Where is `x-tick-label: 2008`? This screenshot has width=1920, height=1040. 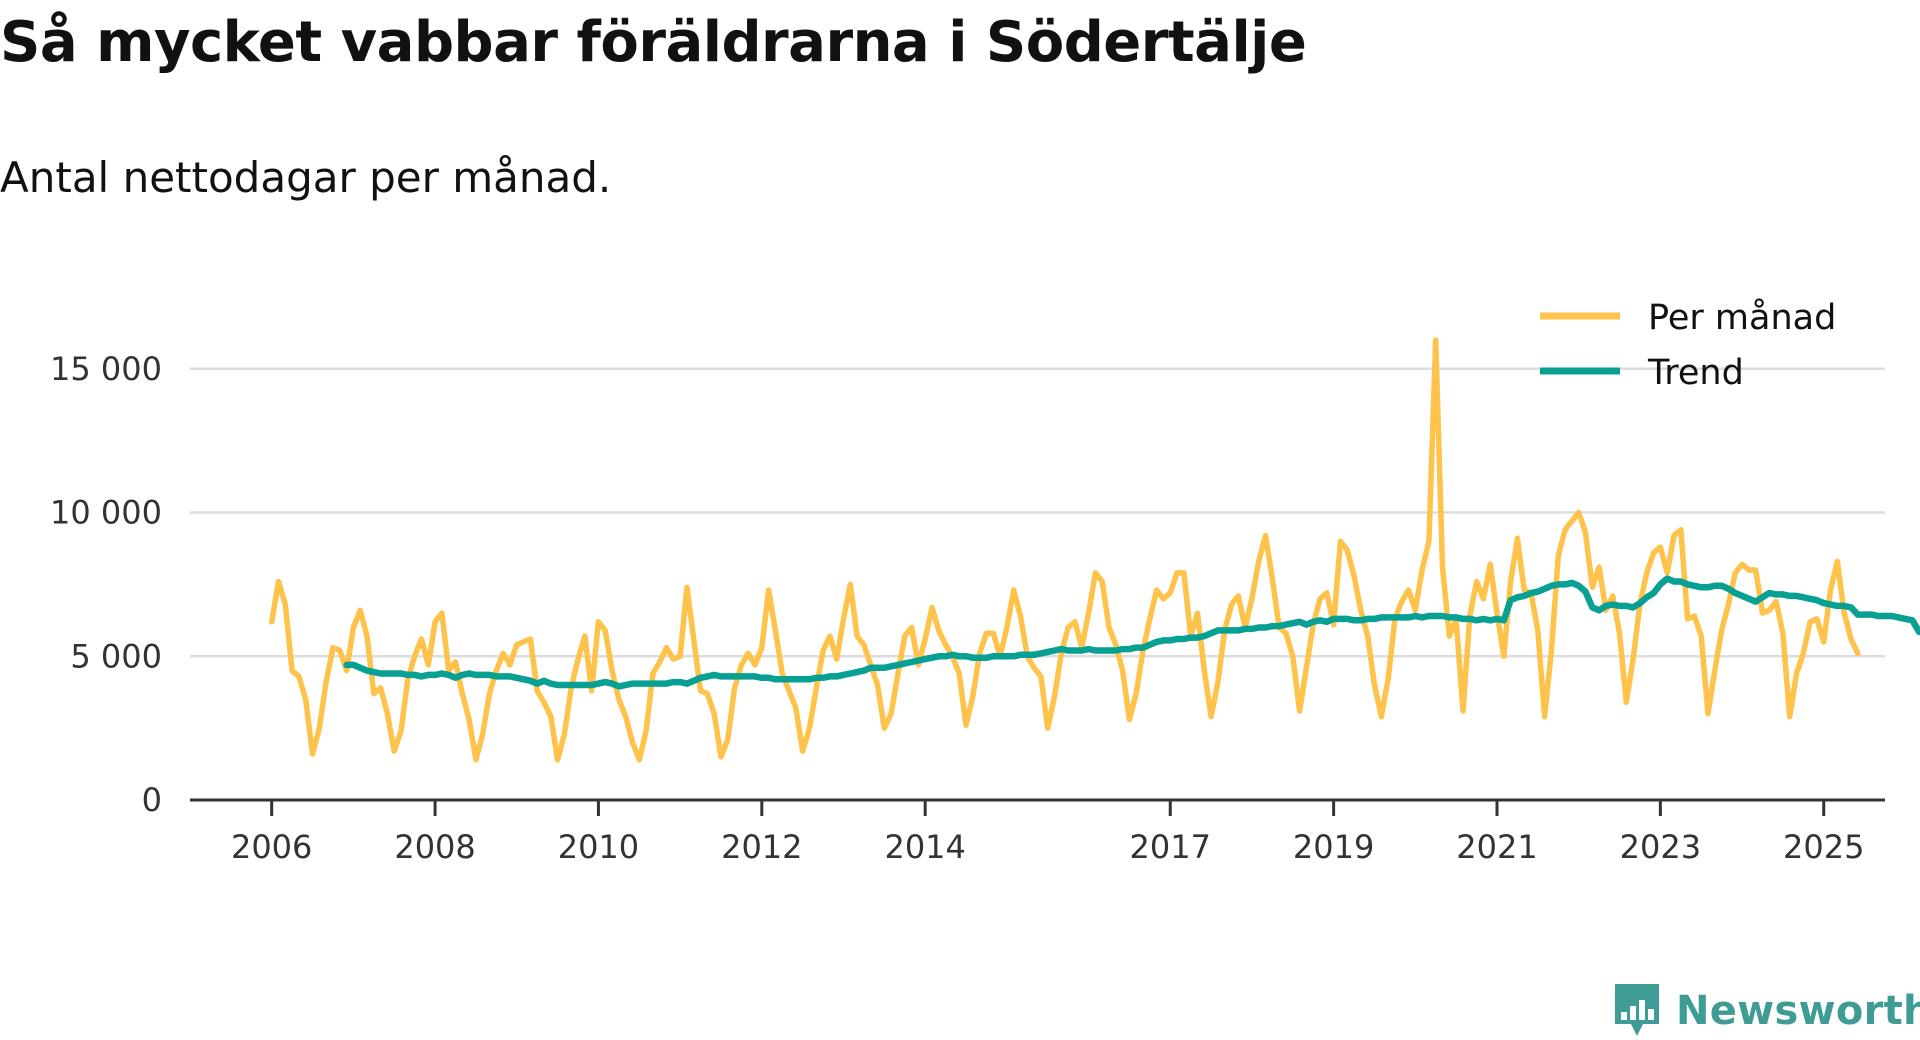 x-tick-label: 2008 is located at coordinates (434, 847).